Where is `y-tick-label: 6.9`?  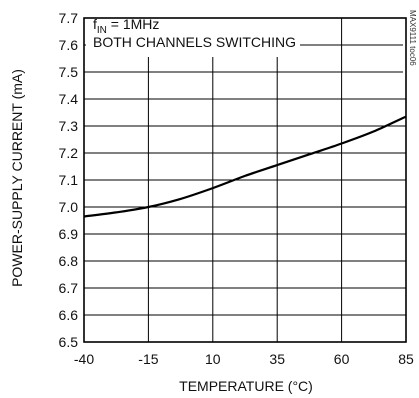 y-tick-label: 6.9 is located at coordinates (69, 234).